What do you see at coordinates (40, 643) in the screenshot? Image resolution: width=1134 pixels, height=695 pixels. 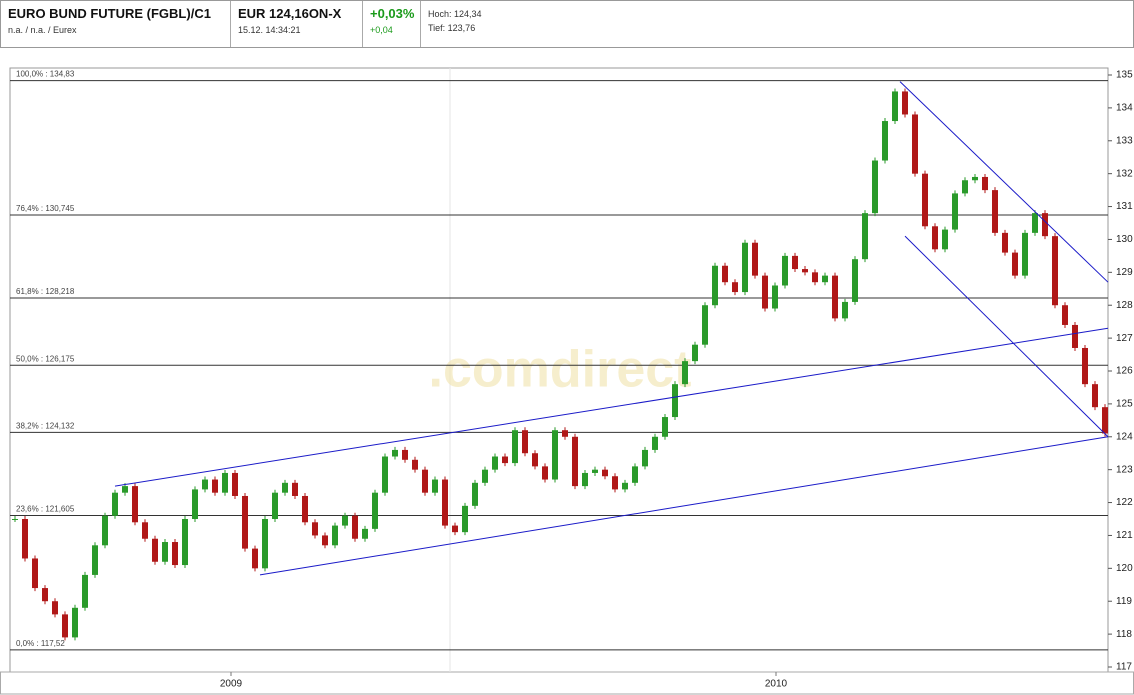 I see `fib-label: 0,0% : 117,52` at bounding box center [40, 643].